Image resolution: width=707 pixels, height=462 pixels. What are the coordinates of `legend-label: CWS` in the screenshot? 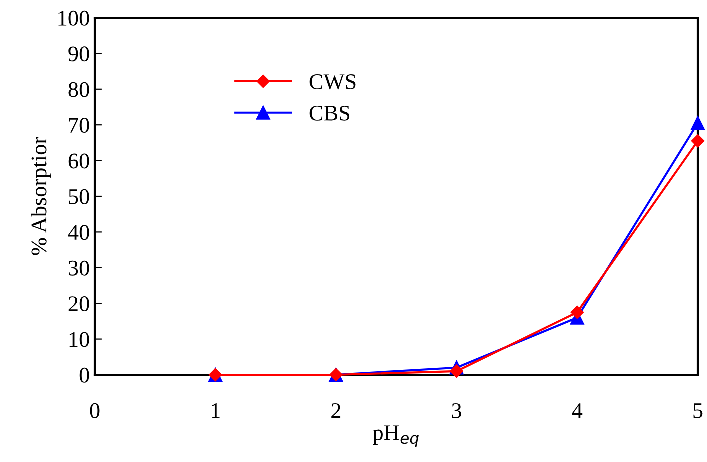 It's located at (333, 82).